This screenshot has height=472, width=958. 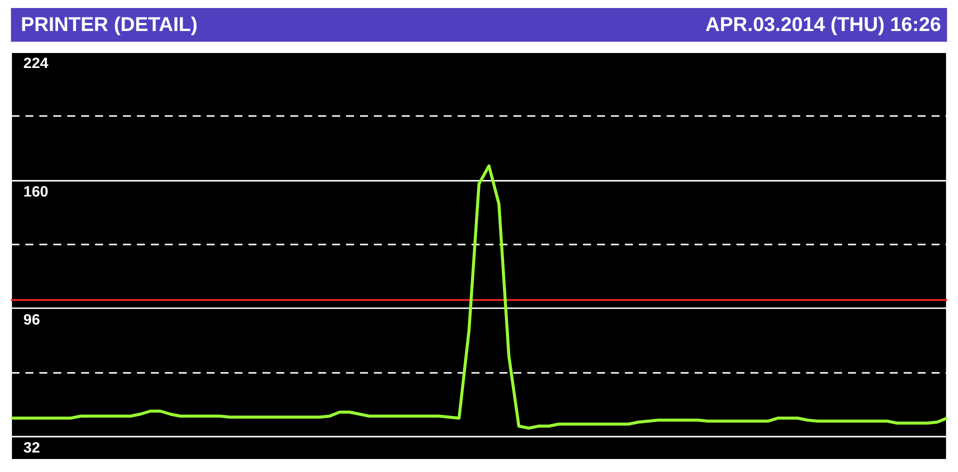 What do you see at coordinates (109, 25) in the screenshot?
I see `chart-title: PRINTER (DETAIL)` at bounding box center [109, 25].